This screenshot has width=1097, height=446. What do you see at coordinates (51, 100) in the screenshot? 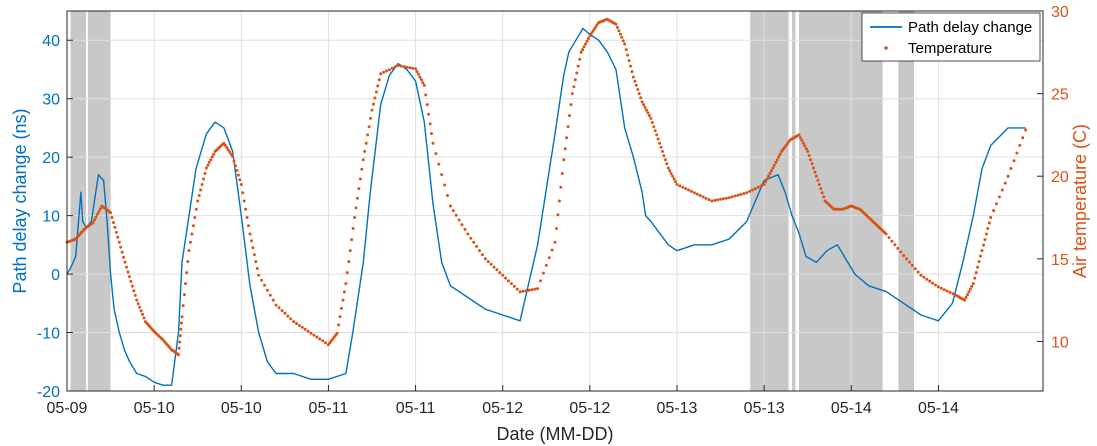
I see `left-tick-label-5: 30` at bounding box center [51, 100].